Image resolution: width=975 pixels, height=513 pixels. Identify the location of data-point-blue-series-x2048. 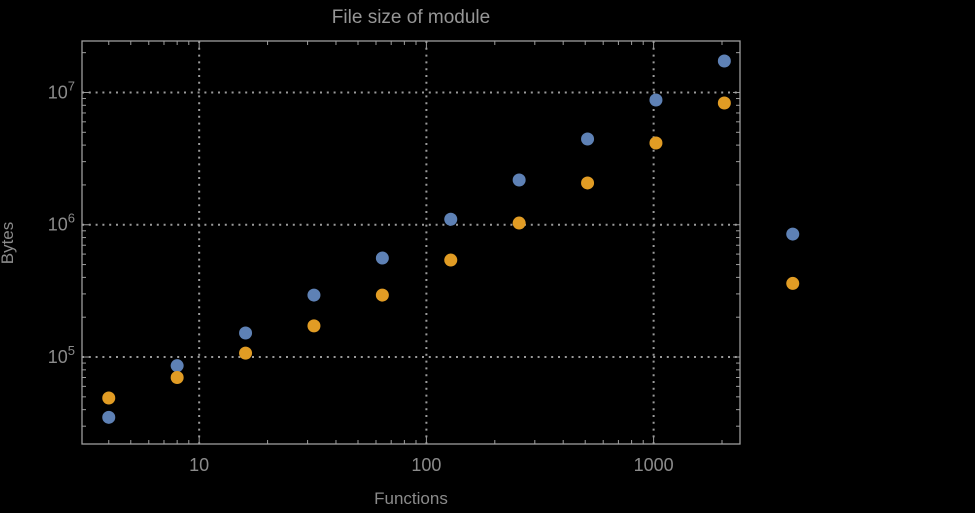
(724, 61).